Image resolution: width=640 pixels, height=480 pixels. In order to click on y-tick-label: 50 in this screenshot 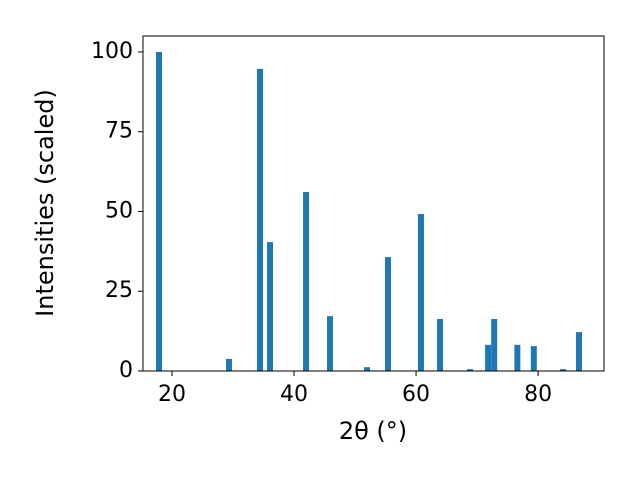, I will do `click(119, 210)`.